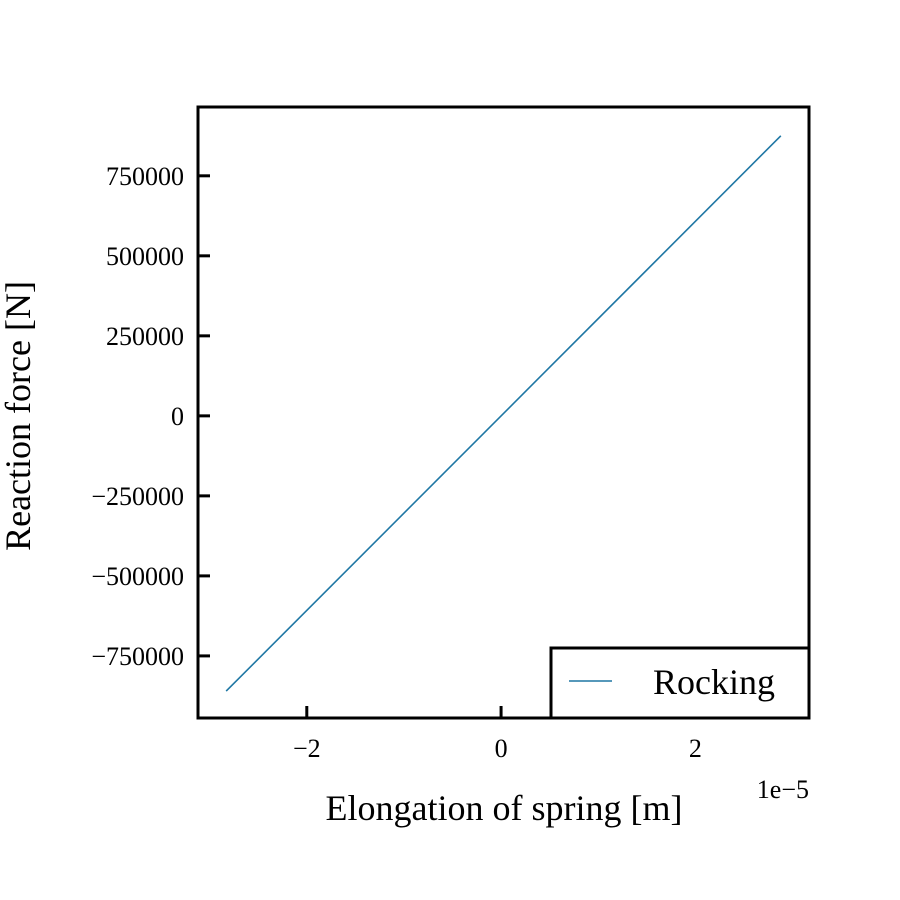 The width and height of the screenshot is (900, 900). Describe the element at coordinates (137, 576) in the screenshot. I see `y-tick-label: −500000` at that location.